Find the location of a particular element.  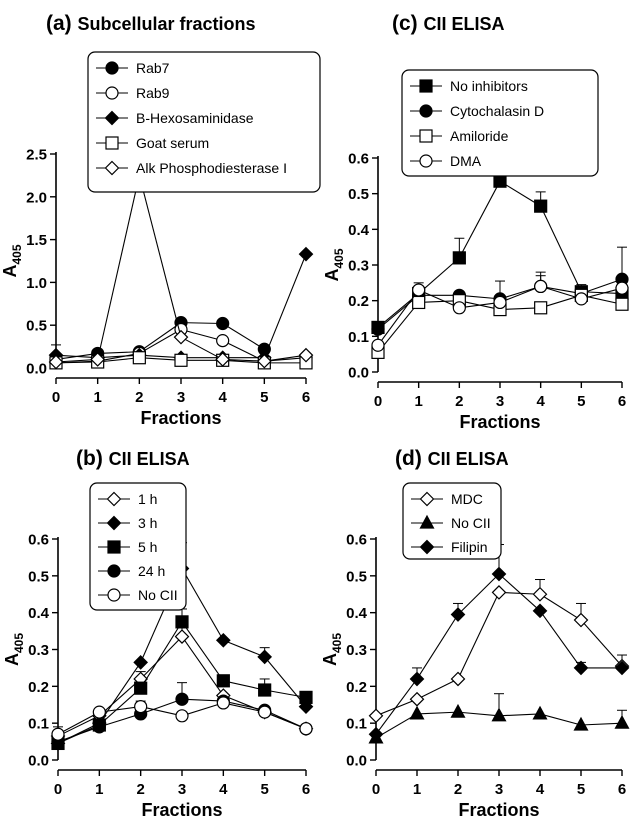

y-tick-label: 0.1 is located at coordinates (358, 337).